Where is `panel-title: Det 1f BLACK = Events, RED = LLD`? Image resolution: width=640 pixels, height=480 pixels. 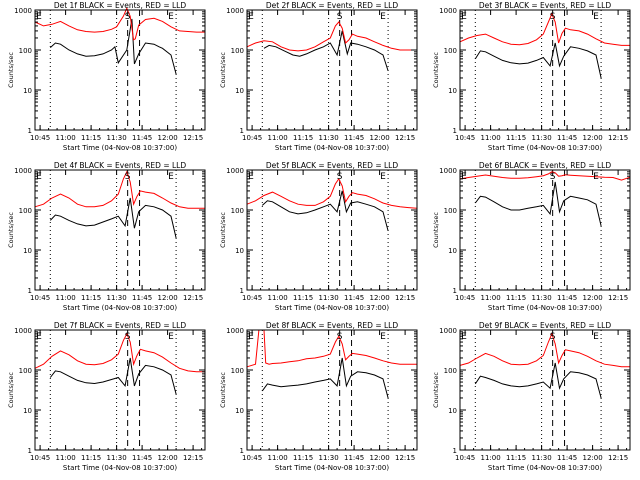
panel-title: Det 1f BLACK = Events, RED = LLD is located at coordinates (120, 5).